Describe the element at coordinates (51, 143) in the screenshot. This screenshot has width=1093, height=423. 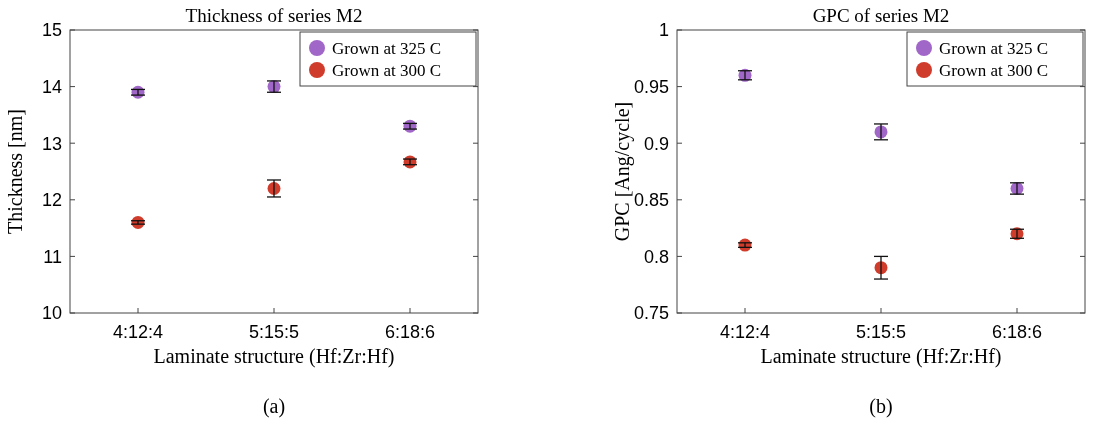
I see `y-tick-label: 13` at that location.